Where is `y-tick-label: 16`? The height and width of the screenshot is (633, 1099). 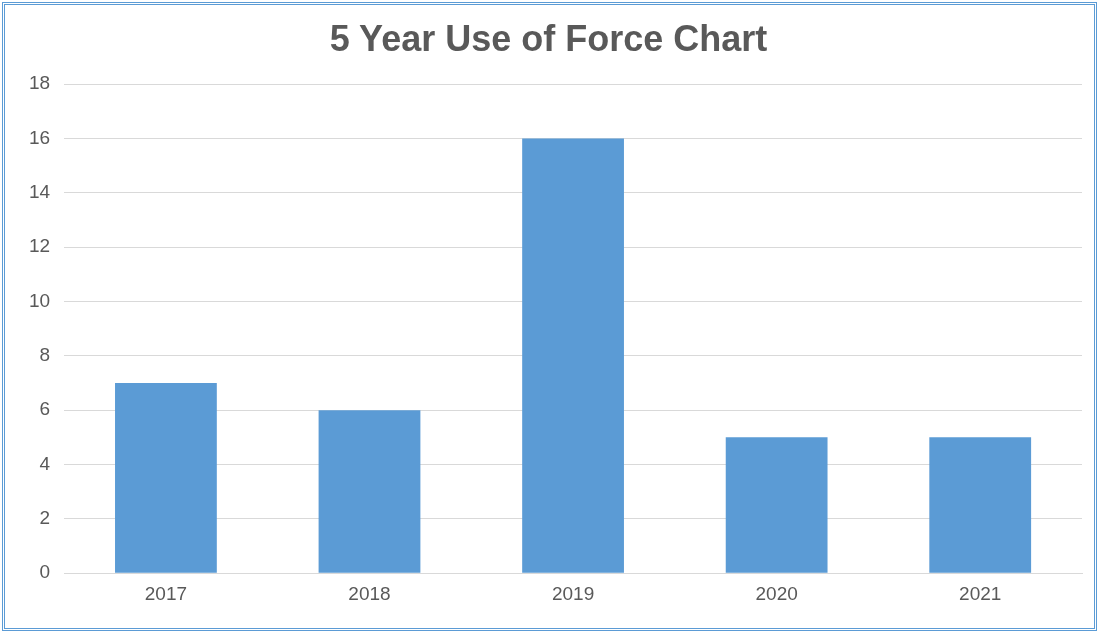
y-tick-label: 16 is located at coordinates (39, 137).